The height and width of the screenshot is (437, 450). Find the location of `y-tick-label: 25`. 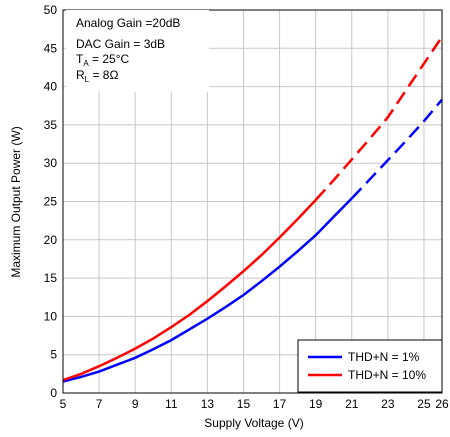

y-tick-label: 25 is located at coordinates (51, 202).